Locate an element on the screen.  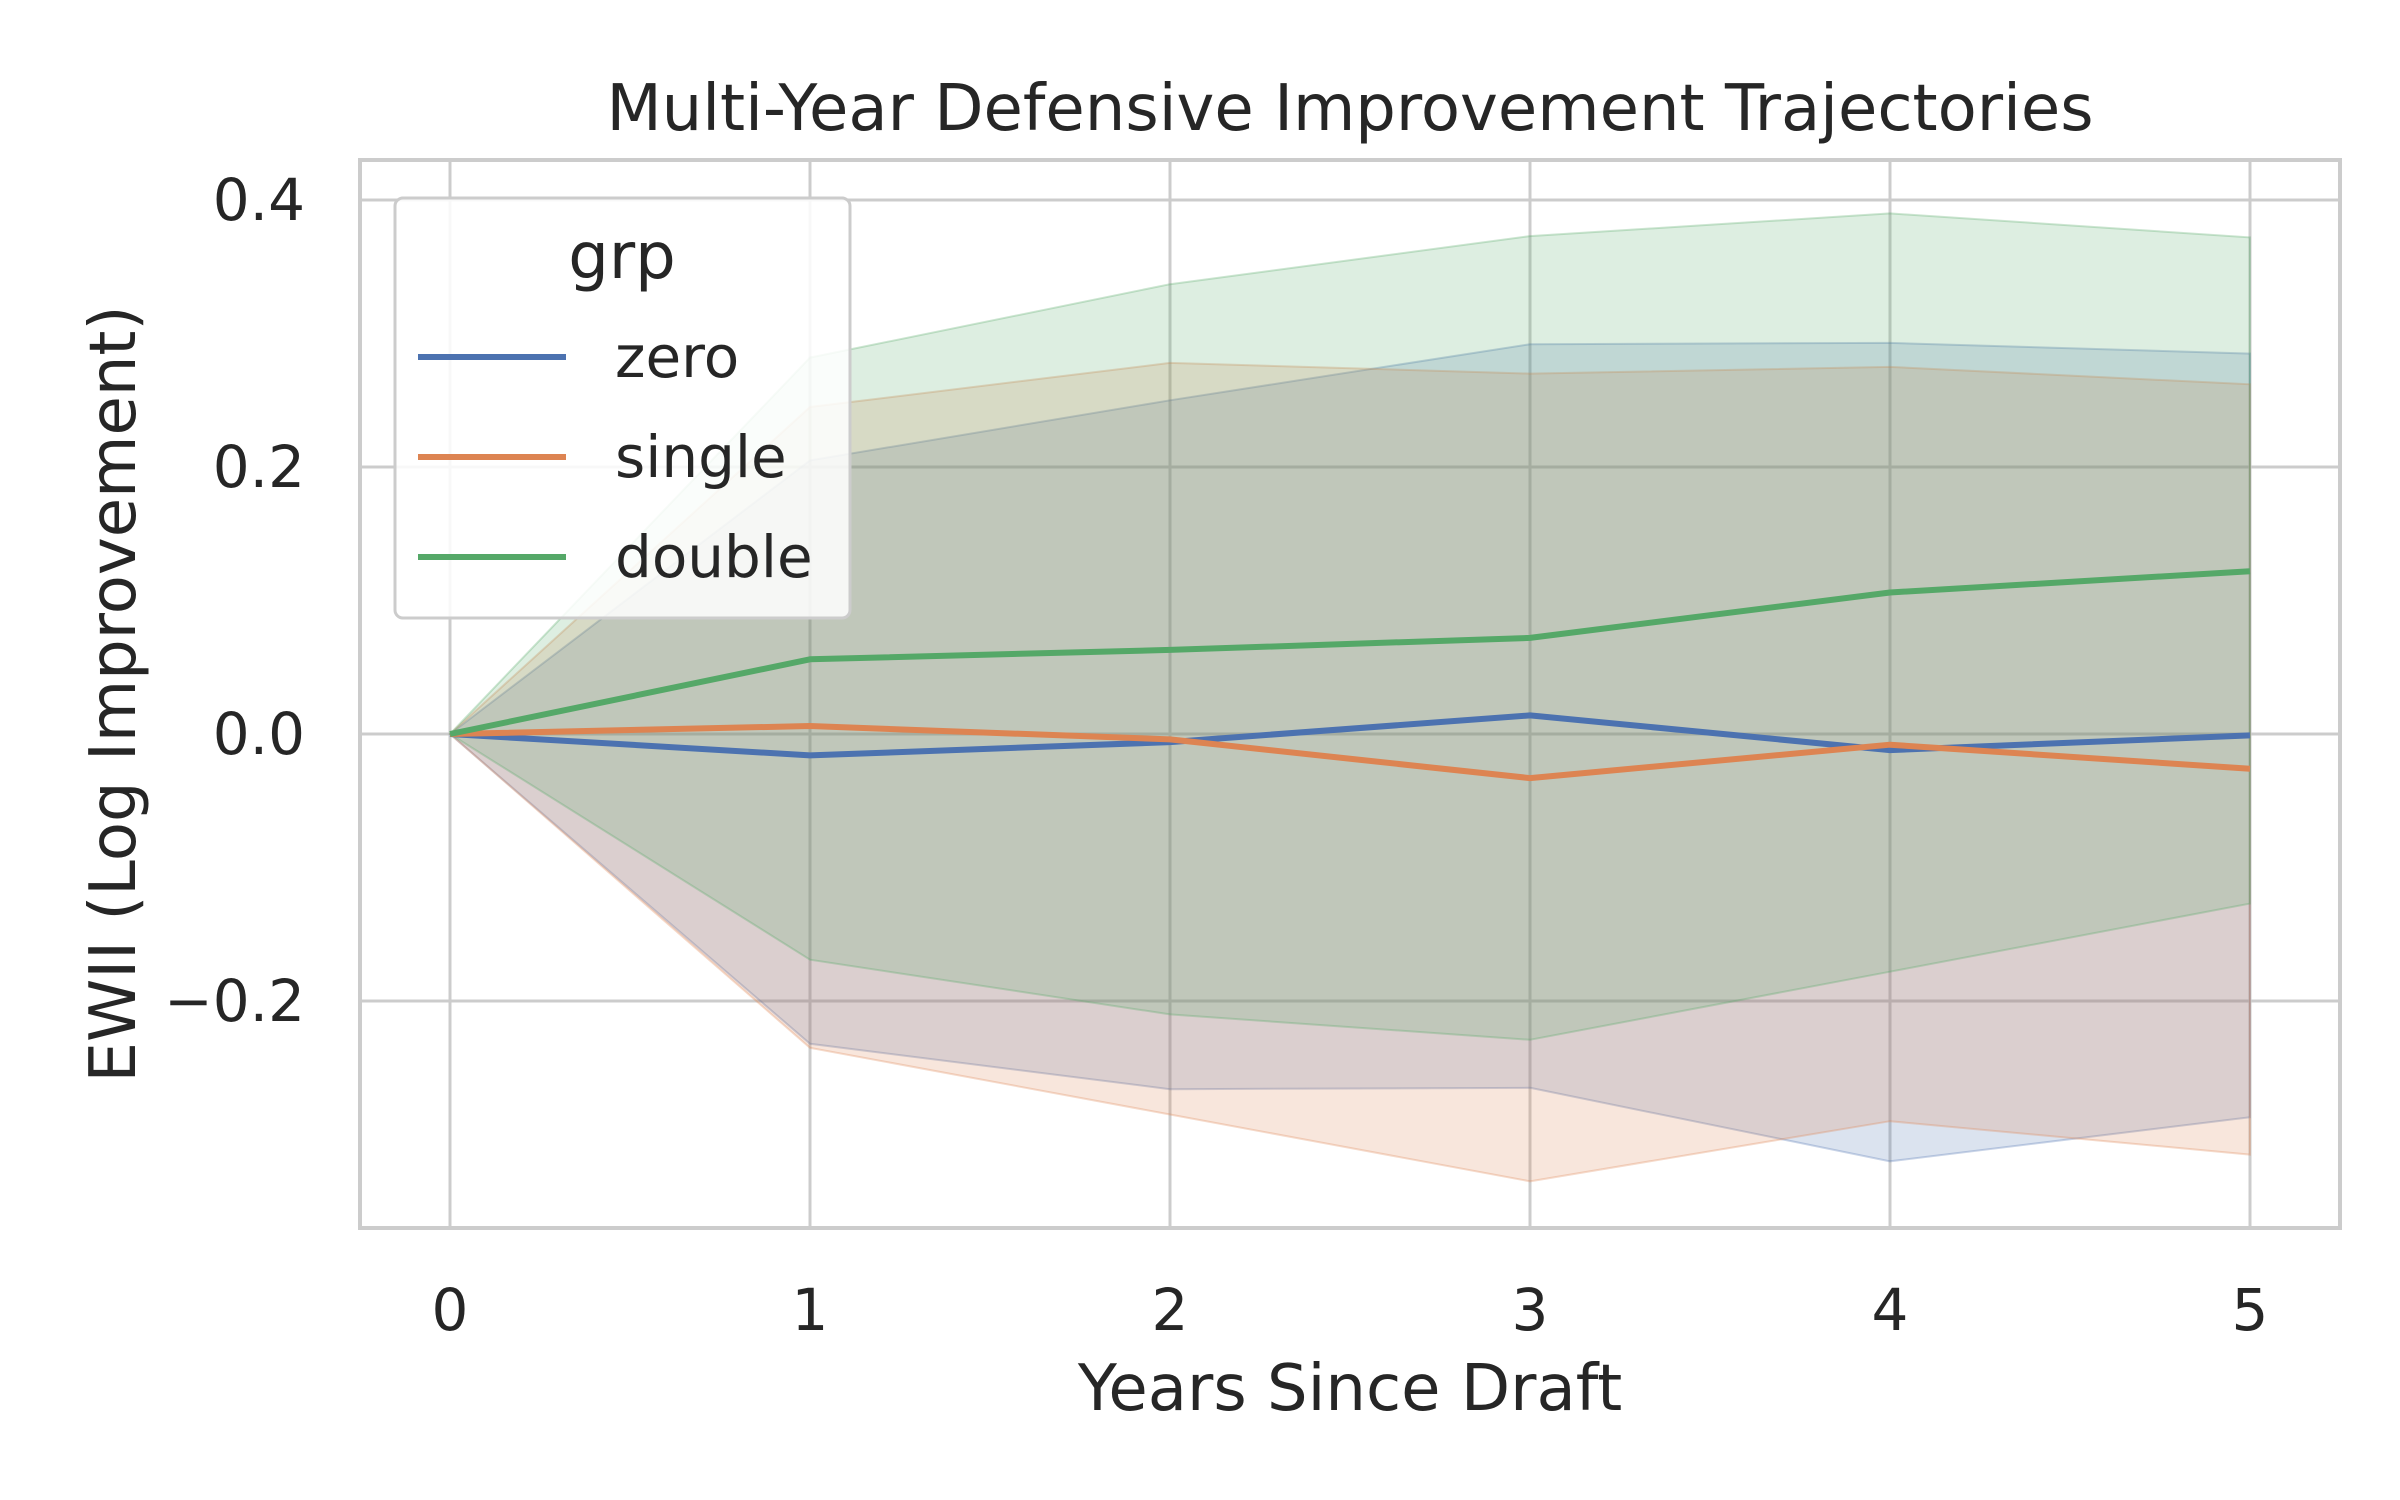
series-line-single is located at coordinates (1350, 752).